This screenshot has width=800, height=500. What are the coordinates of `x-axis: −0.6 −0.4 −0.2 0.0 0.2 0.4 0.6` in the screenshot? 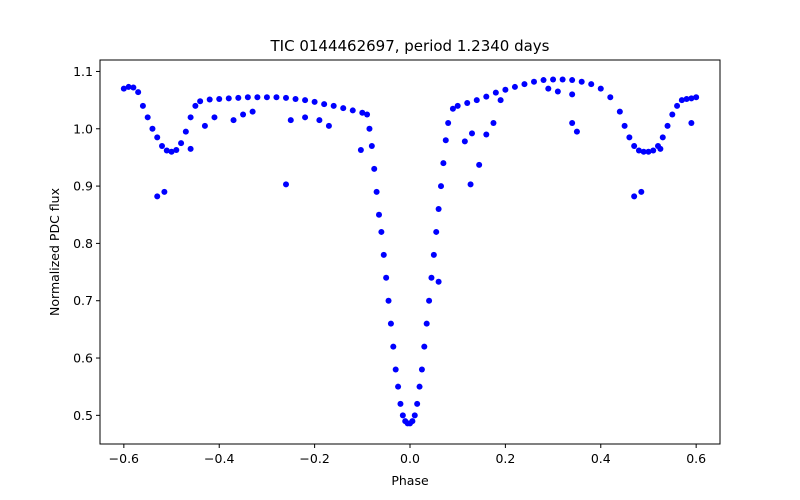 It's located at (407, 455).